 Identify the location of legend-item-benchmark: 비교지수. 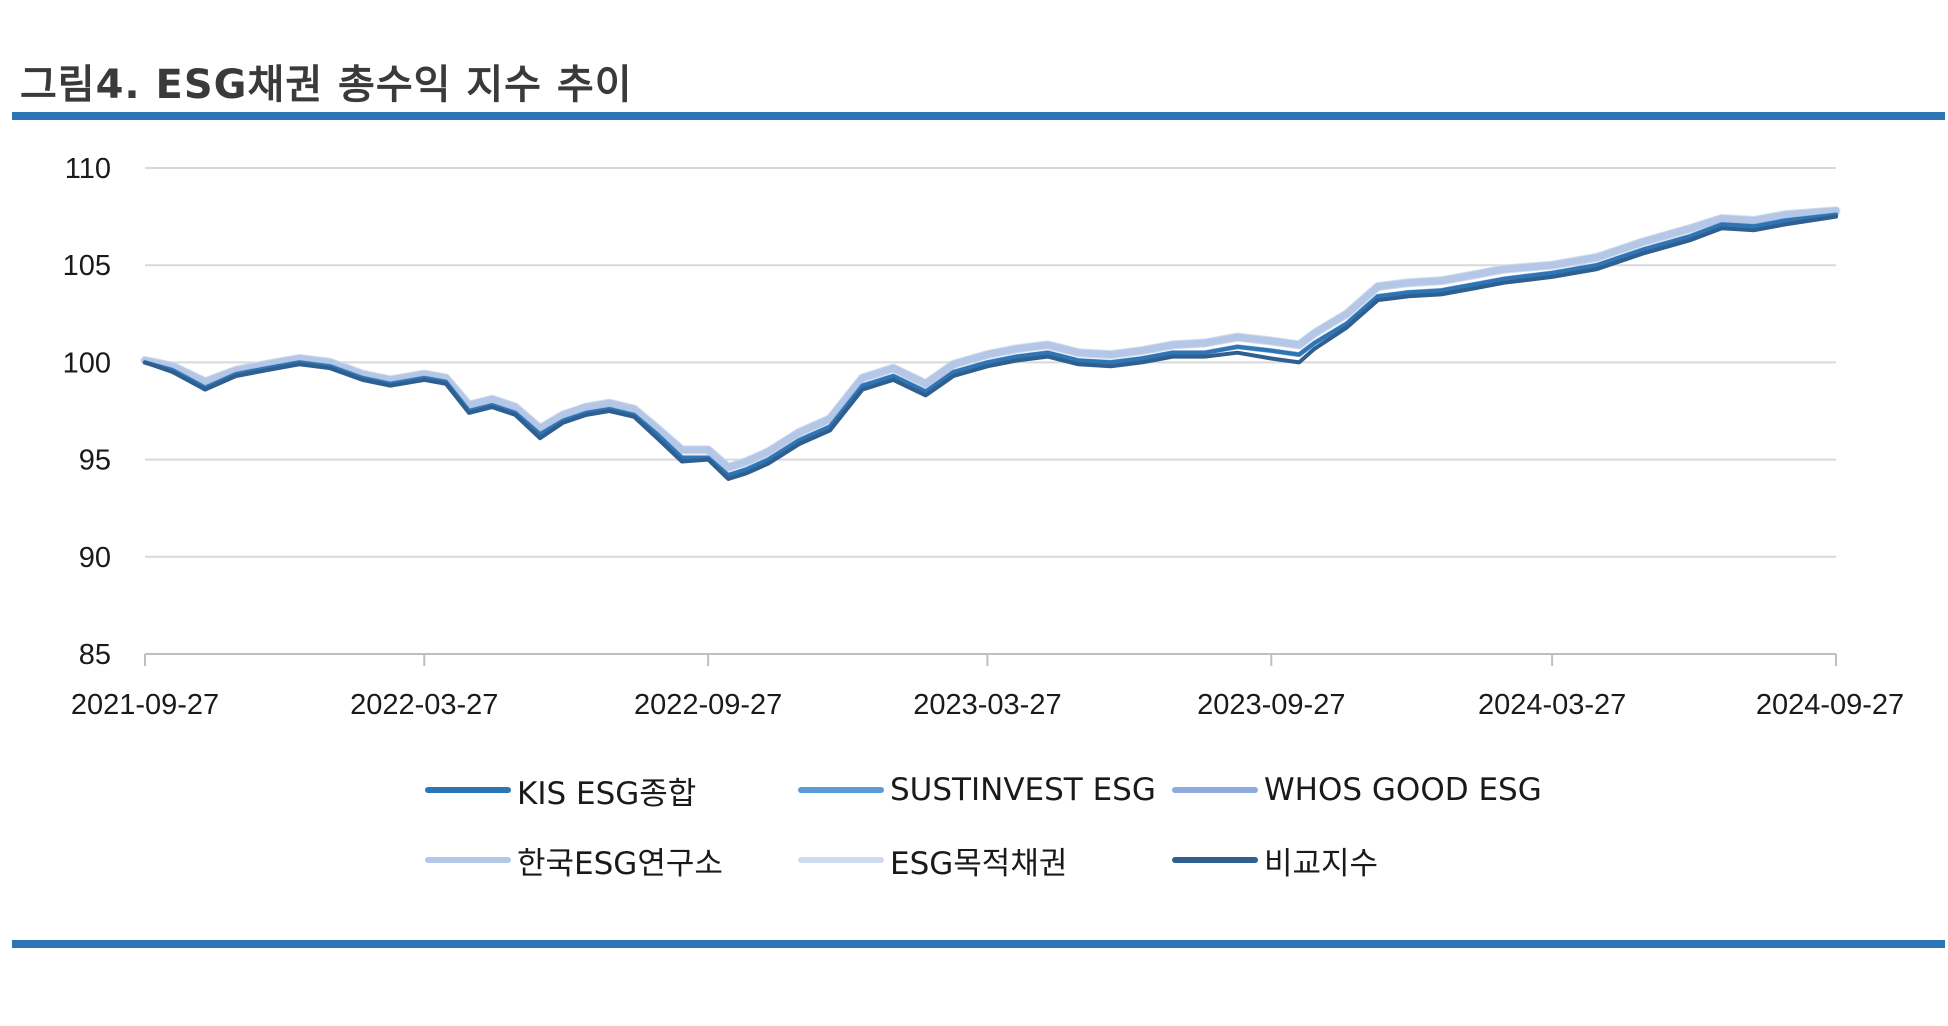
(1275, 861).